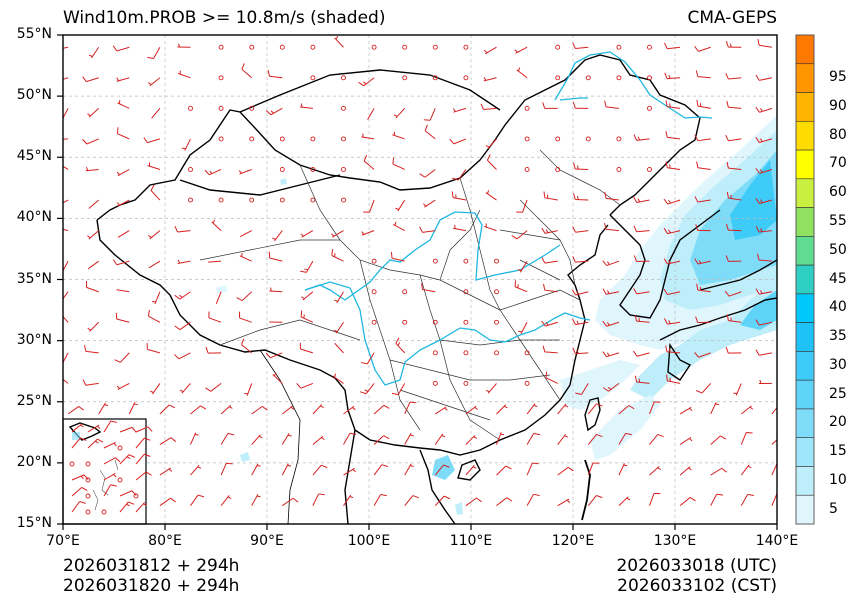 The image size is (860, 610). I want to click on x-tick-label: 70°E, so click(63, 541).